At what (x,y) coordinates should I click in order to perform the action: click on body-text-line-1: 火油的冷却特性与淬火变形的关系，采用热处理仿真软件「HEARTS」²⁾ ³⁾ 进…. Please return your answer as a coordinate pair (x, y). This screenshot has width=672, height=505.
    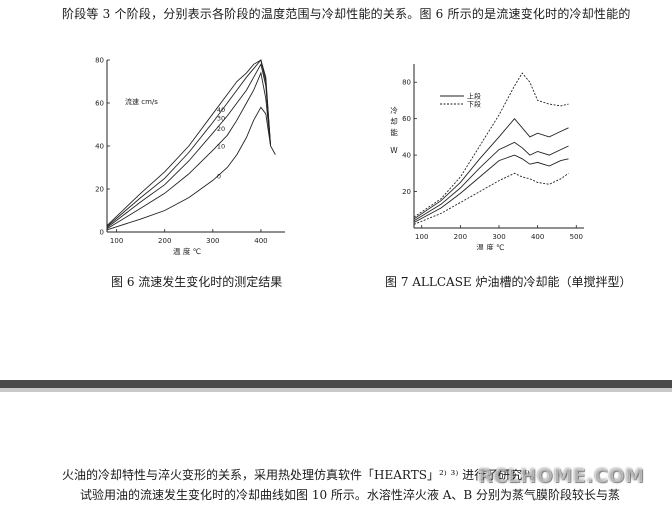
    Looking at the image, I should click on (302, 475).